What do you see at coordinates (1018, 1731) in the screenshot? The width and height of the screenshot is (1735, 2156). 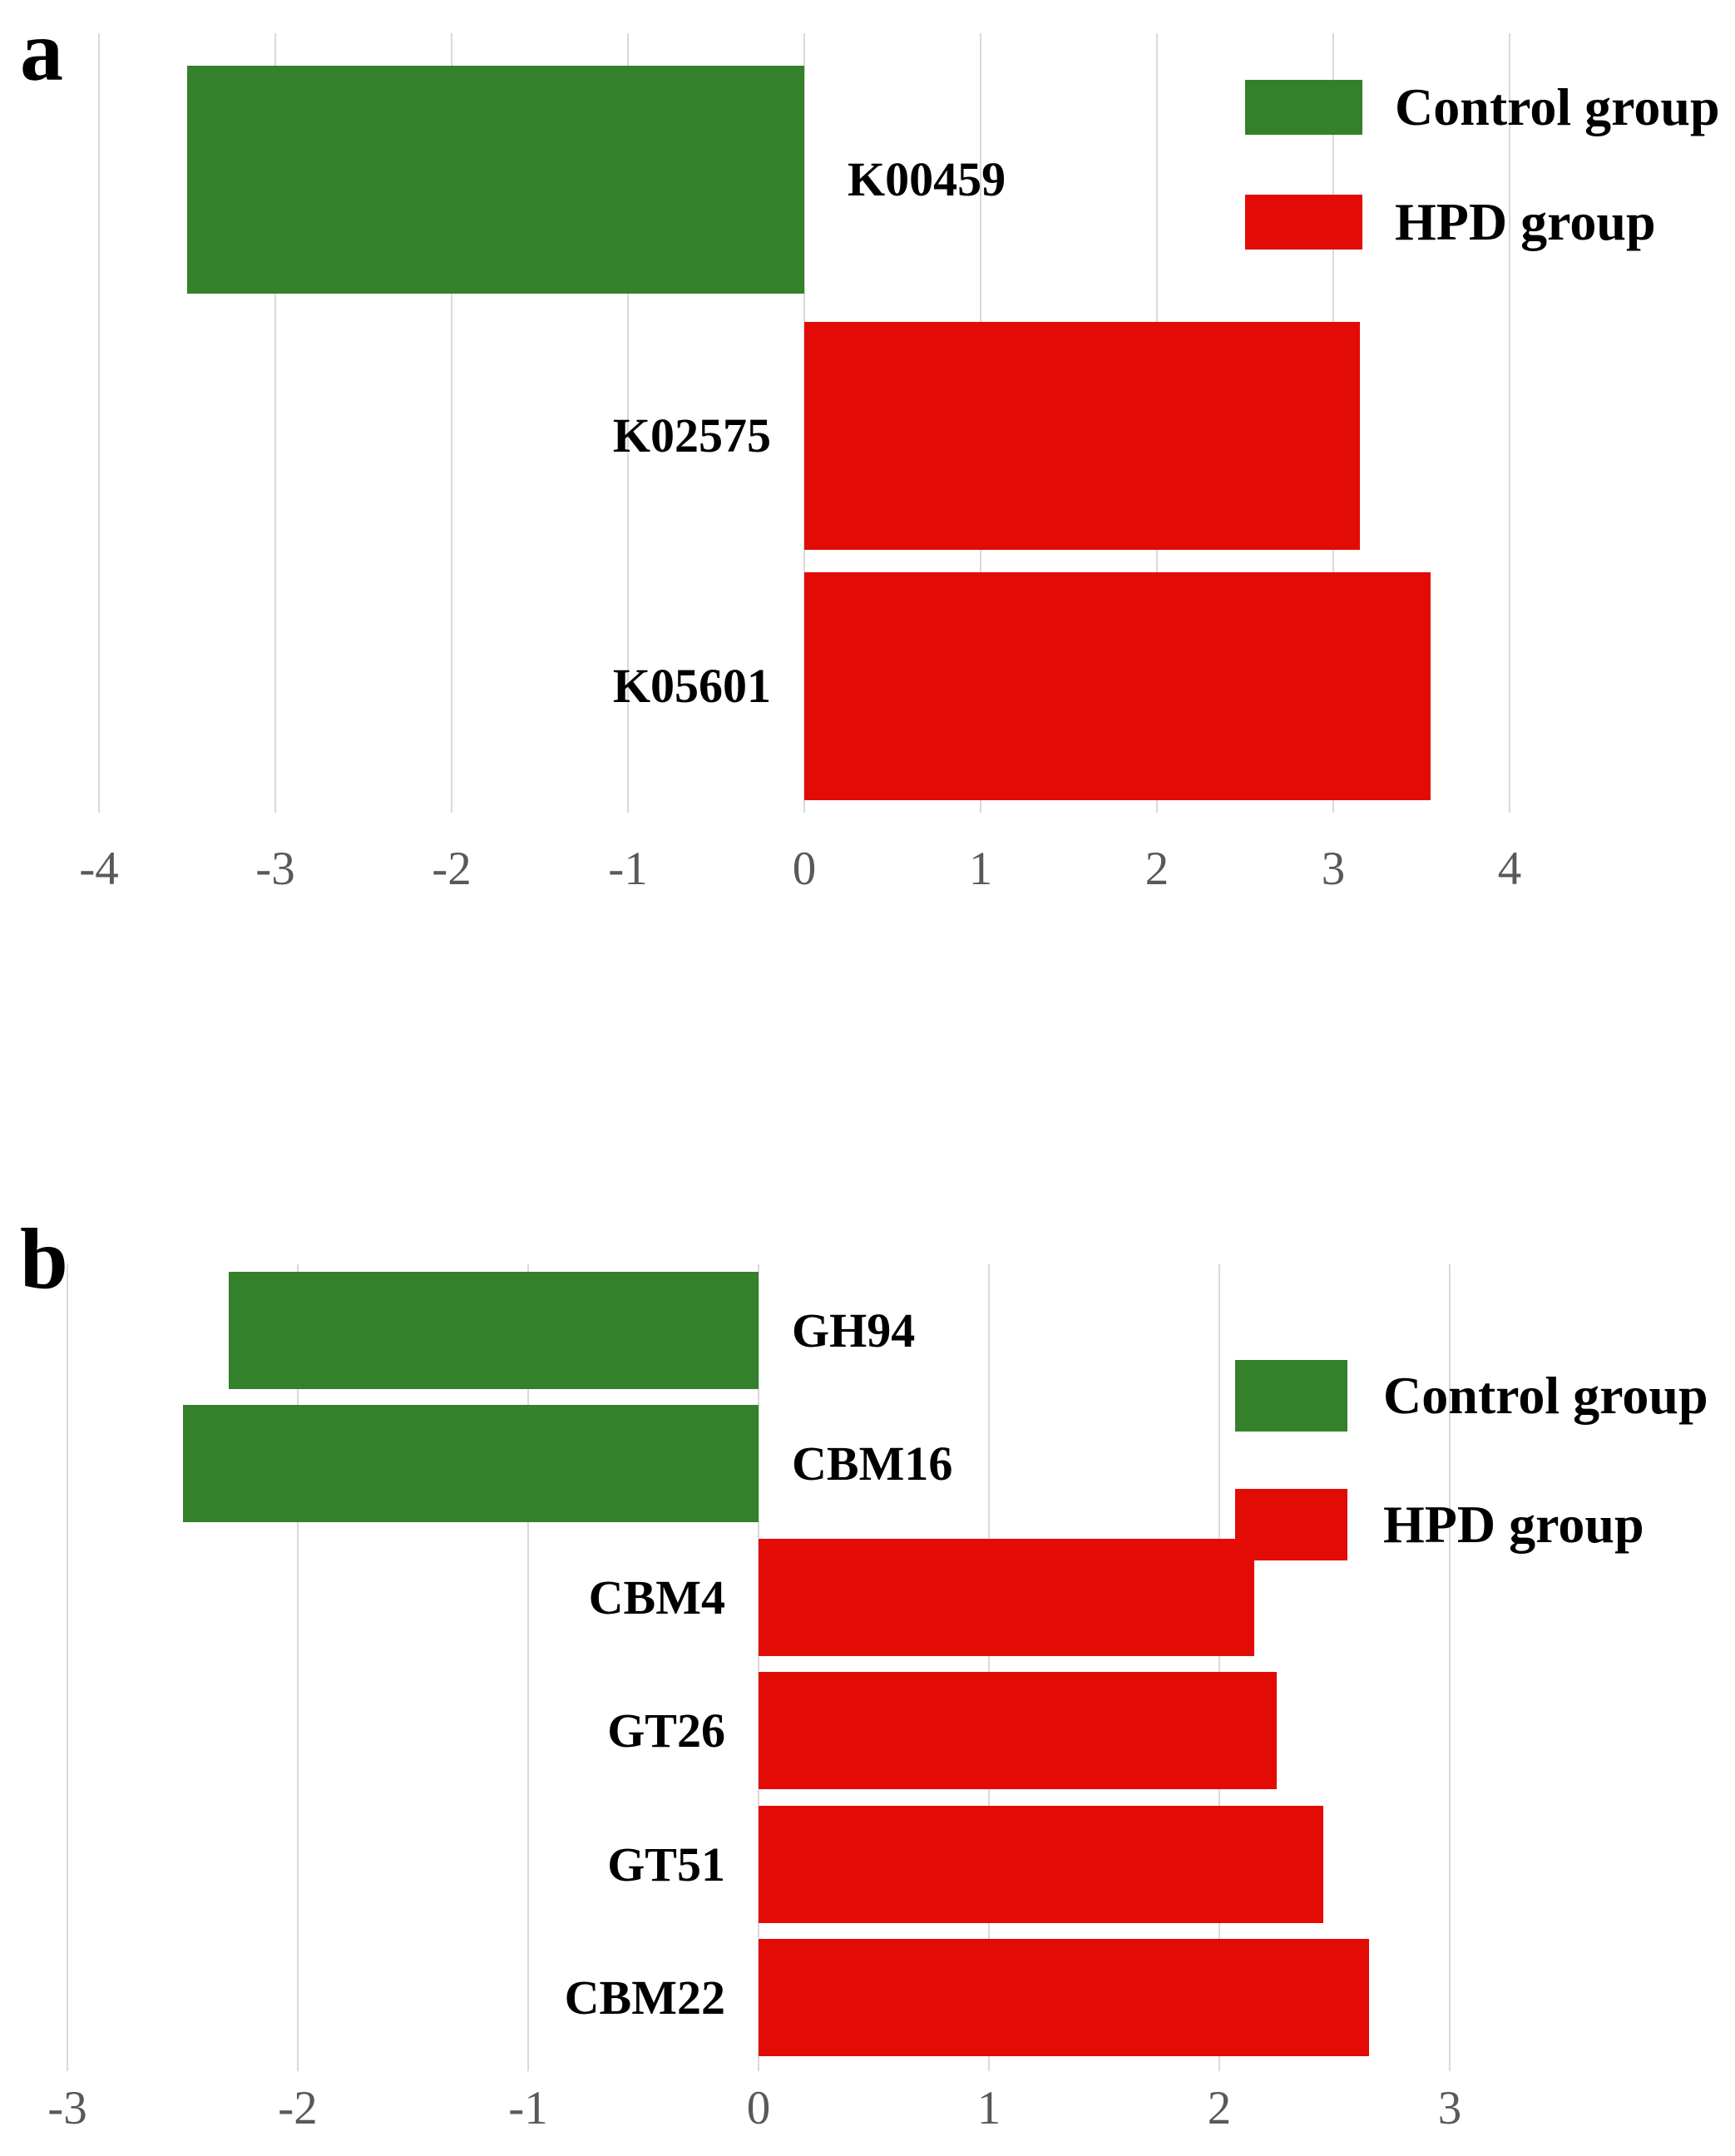 I see `bar-gt26` at bounding box center [1018, 1731].